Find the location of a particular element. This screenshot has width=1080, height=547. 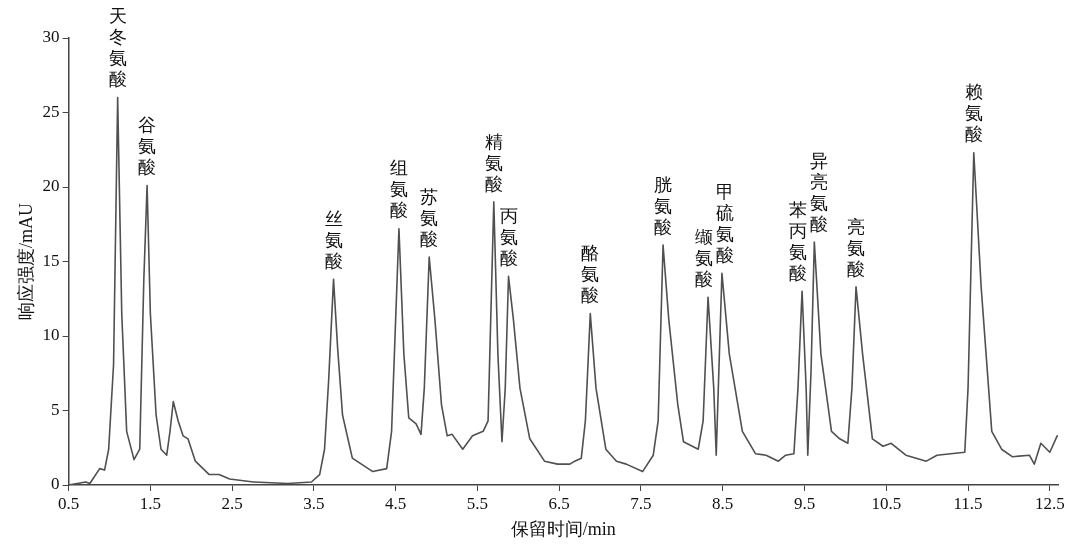

annotation: 甲硫氨酸 is located at coordinates (725, 224).